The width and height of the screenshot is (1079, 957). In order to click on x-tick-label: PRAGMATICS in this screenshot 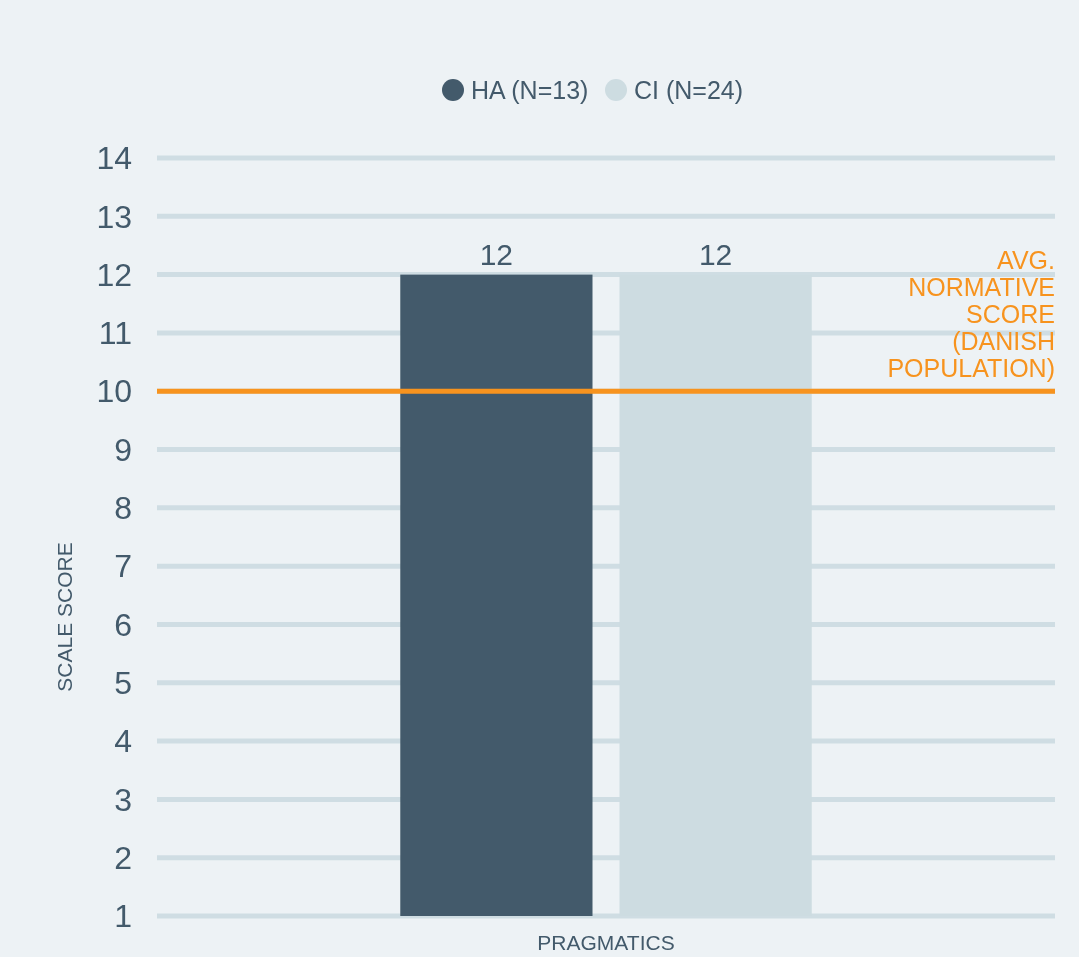, I will do `click(606, 942)`.